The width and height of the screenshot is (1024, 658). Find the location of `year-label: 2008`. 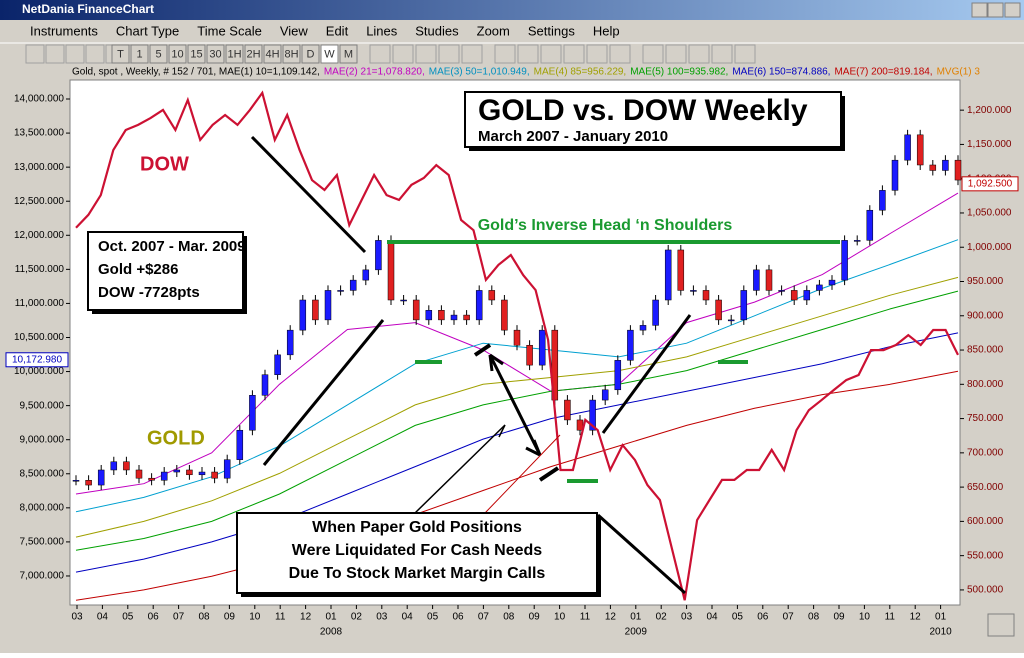

year-label: 2008 is located at coordinates (331, 632).